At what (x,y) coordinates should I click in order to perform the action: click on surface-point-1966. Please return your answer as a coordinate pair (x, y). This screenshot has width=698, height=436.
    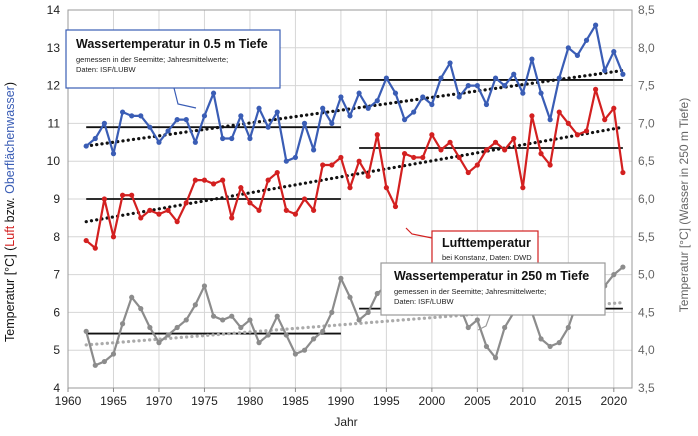
    Looking at the image, I should click on (122, 112).